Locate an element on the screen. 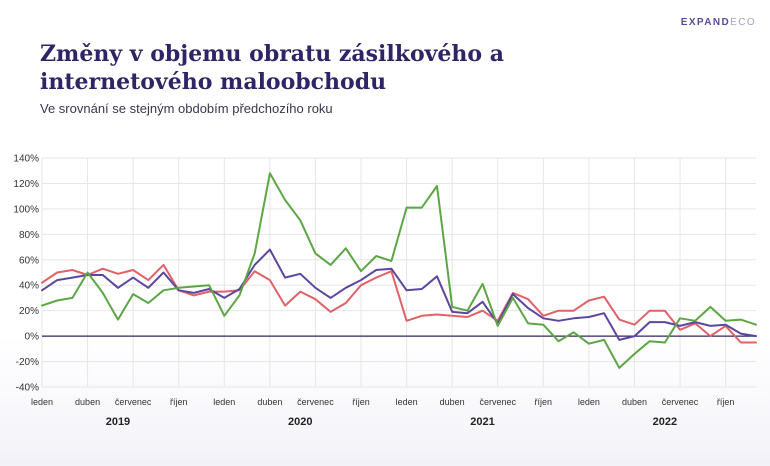  year-label: 2022 is located at coordinates (665, 422).